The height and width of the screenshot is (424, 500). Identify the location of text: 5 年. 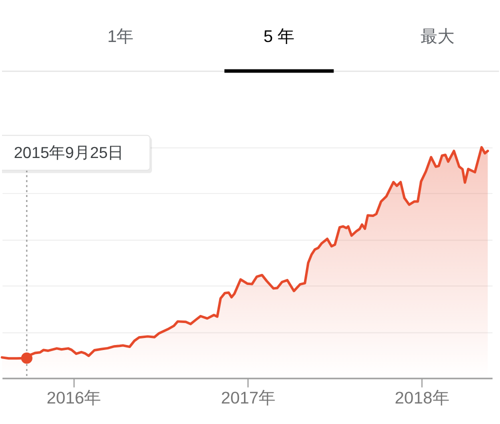
(279, 36).